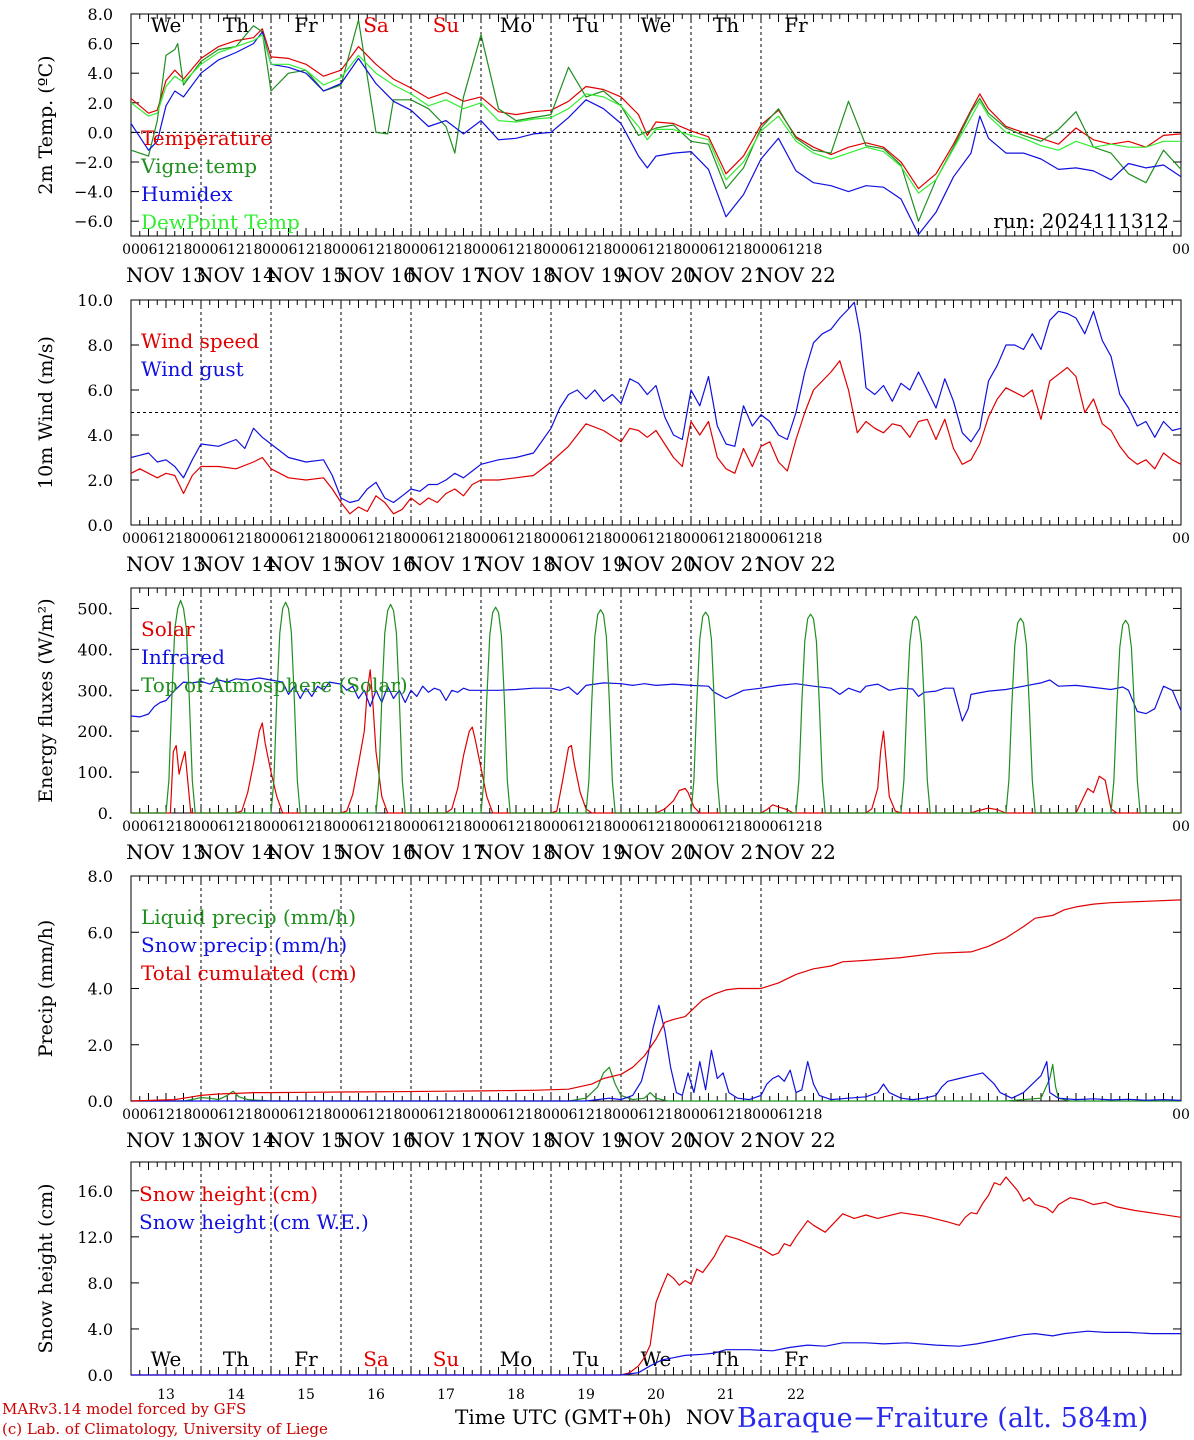  Describe the element at coordinates (95, 731) in the screenshot. I see `y-tick-label: 200.` at that location.